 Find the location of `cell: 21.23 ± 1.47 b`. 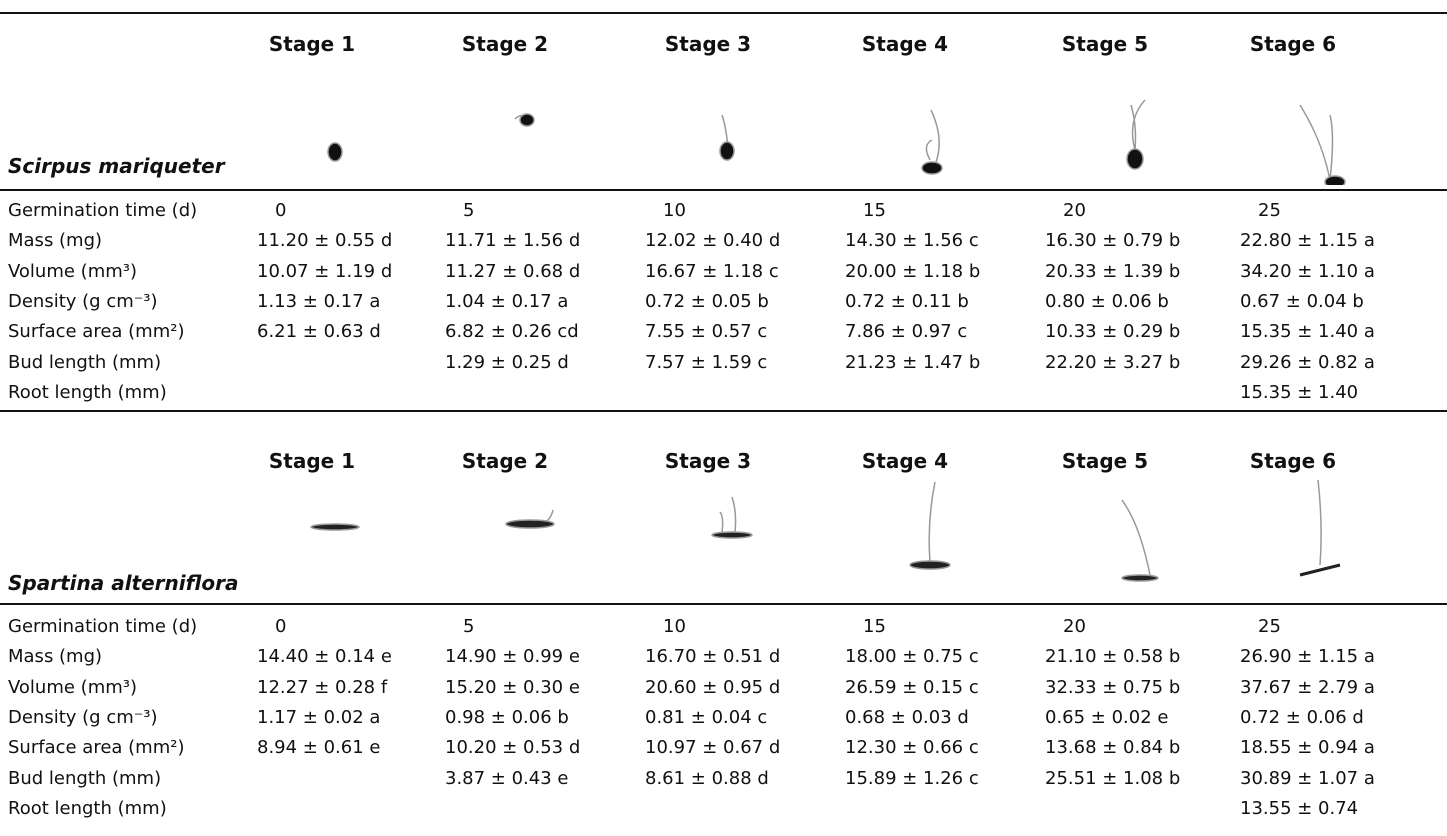

cell: 21.23 ± 1.47 b is located at coordinates (913, 362).